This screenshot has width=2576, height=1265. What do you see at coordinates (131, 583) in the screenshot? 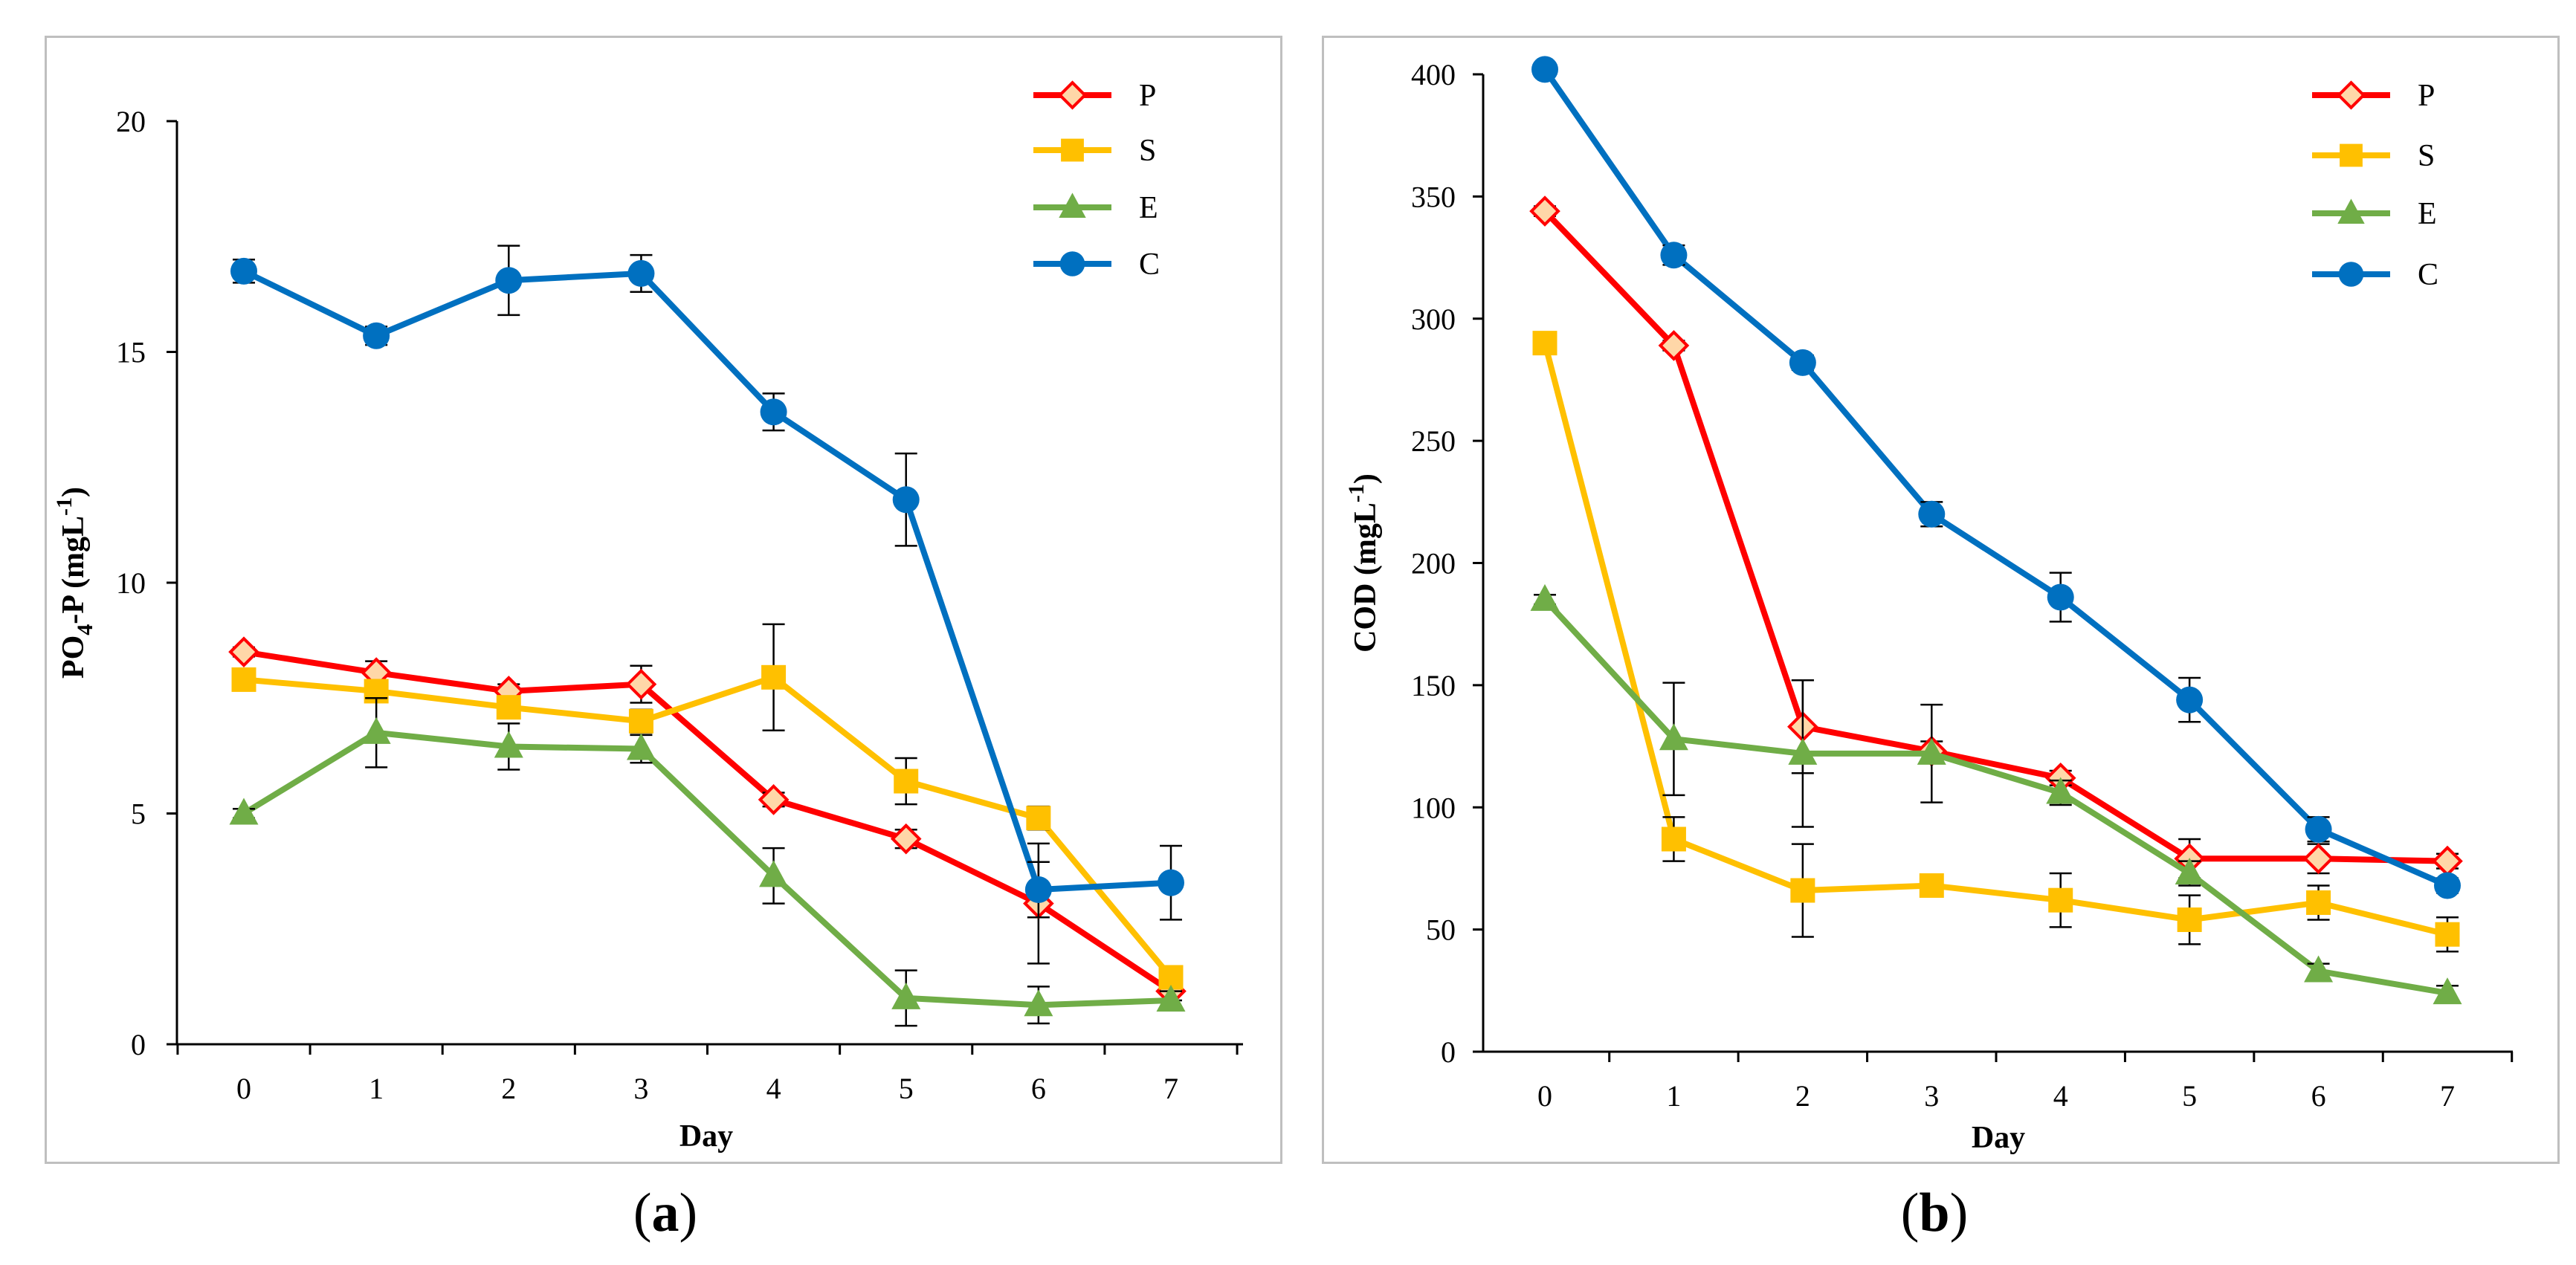
I see `chart-a-y-tick-label: 10` at bounding box center [131, 583].